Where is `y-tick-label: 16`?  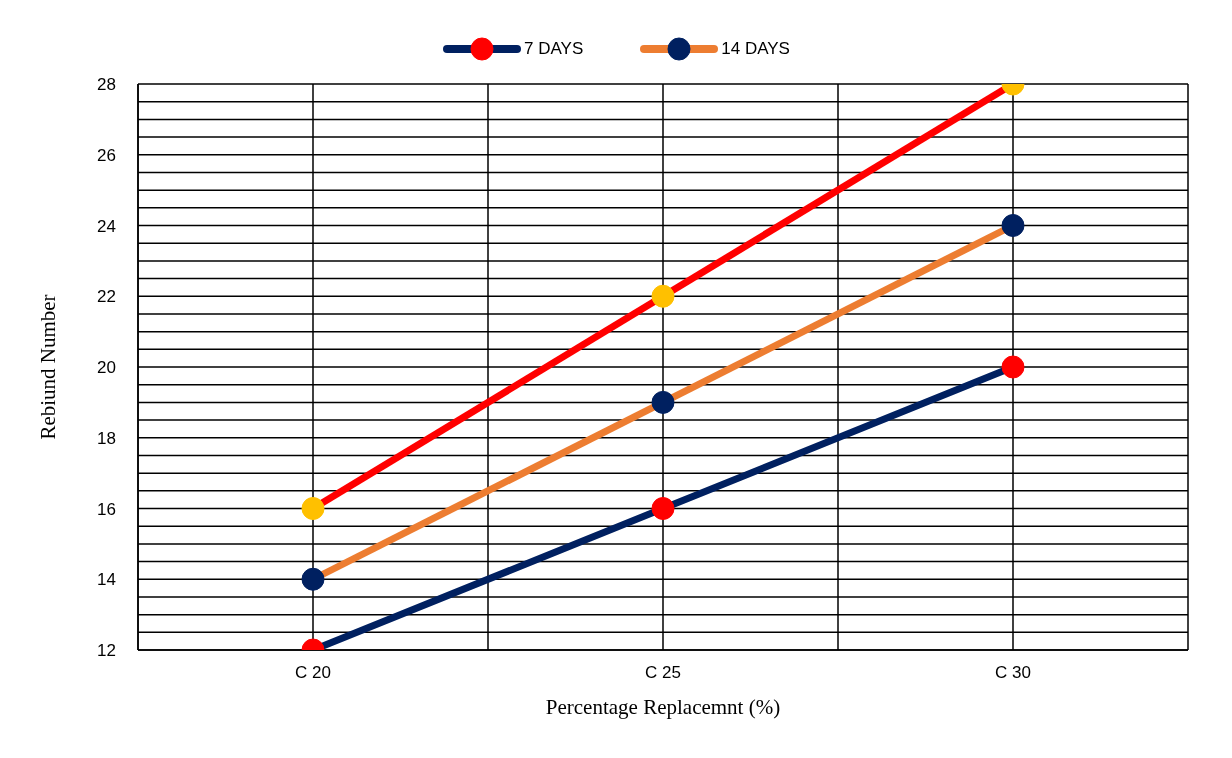
y-tick-label: 16 is located at coordinates (106, 509).